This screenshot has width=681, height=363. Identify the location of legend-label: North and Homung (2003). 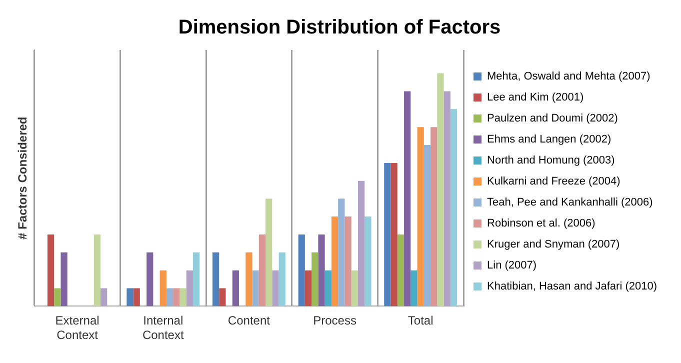
(551, 160).